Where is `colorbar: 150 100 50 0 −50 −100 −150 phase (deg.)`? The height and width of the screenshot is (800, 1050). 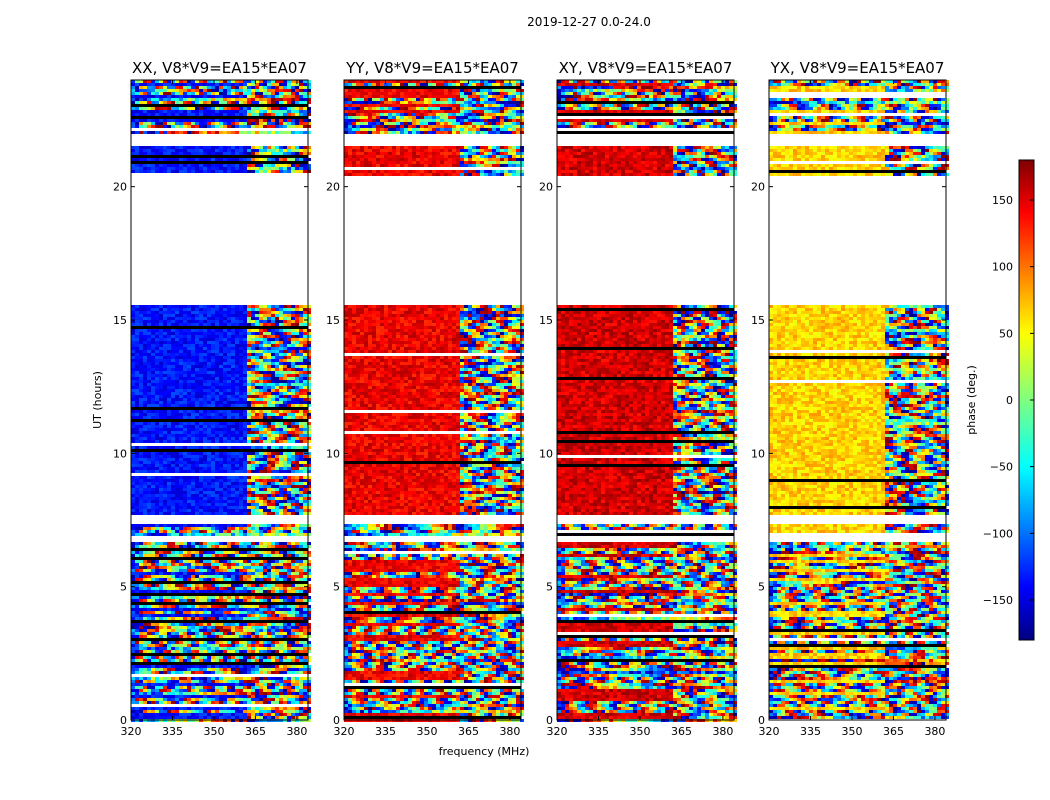 colorbar: 150 100 50 0 −50 −100 −150 phase (deg.) is located at coordinates (1000, 400).